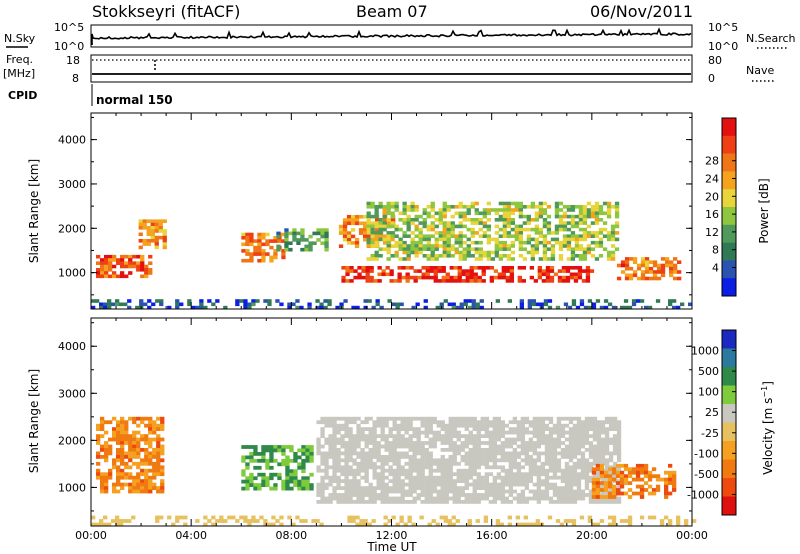 This screenshot has width=800, height=554. What do you see at coordinates (729, 339) in the screenshot?
I see `colorbar-segment` at bounding box center [729, 339].